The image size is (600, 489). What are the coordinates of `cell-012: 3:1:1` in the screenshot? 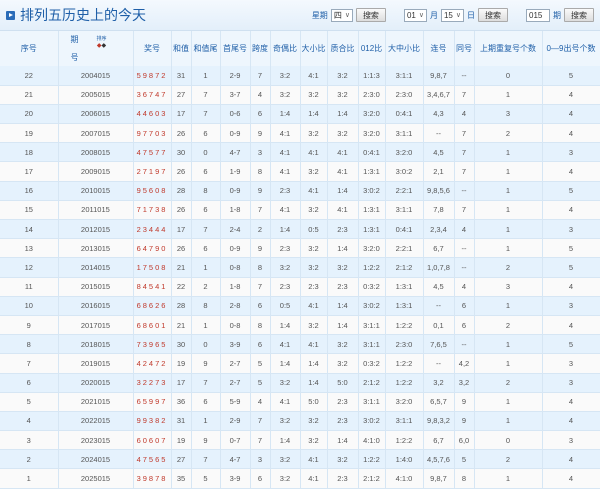 It's located at (372, 344).